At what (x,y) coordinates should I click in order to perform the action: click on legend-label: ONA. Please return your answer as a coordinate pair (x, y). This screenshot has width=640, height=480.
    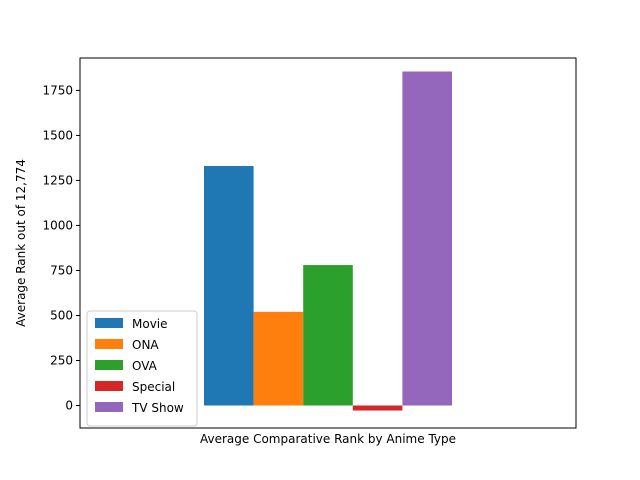
    Looking at the image, I should click on (145, 345).